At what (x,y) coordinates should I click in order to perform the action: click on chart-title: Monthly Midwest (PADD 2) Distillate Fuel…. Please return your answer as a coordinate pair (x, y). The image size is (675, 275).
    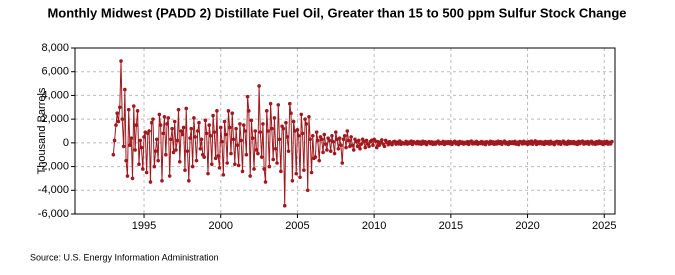
    Looking at the image, I should click on (336, 12).